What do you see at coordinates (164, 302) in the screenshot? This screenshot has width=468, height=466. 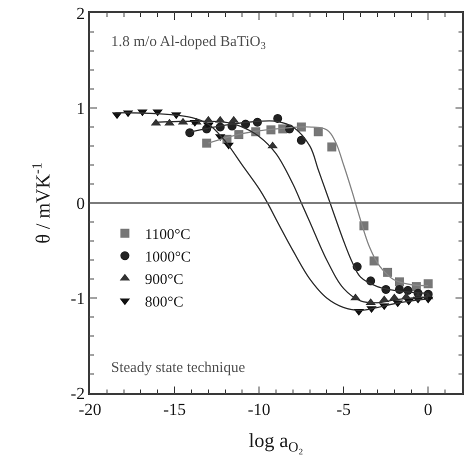 I see `legend-label: 800°C` at bounding box center [164, 302].